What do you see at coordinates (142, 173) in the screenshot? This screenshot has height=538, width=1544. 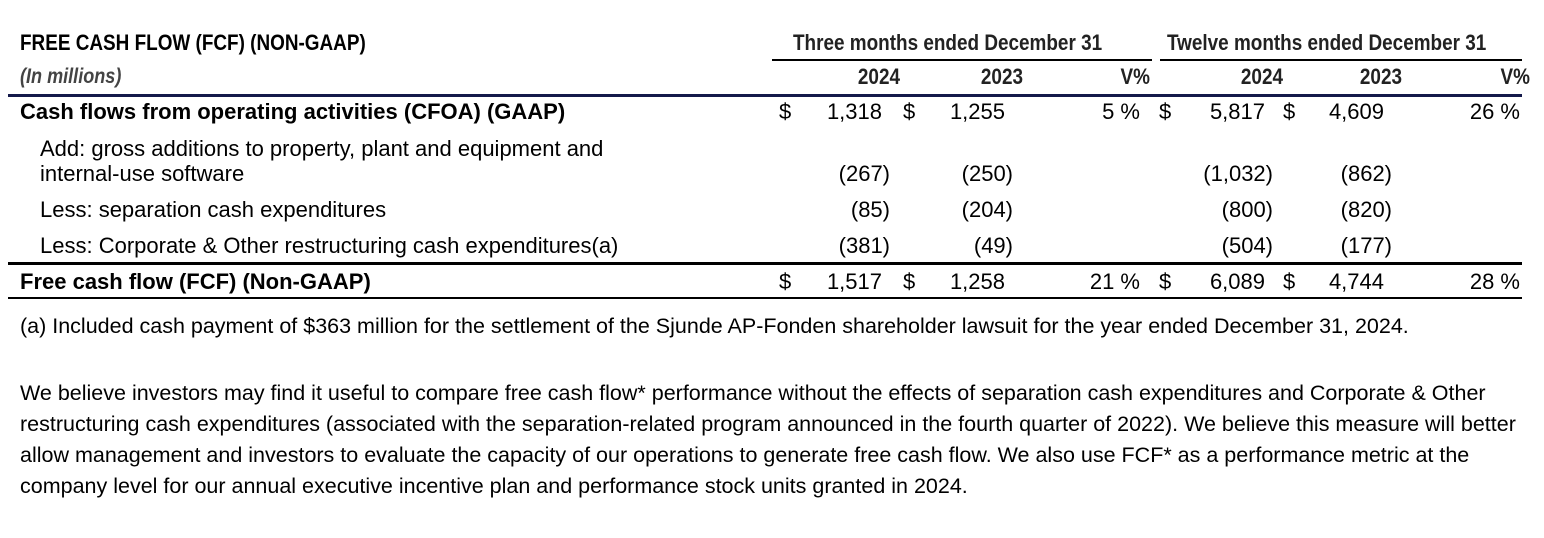 I see `row-label-continued: internal-use software` at bounding box center [142, 173].